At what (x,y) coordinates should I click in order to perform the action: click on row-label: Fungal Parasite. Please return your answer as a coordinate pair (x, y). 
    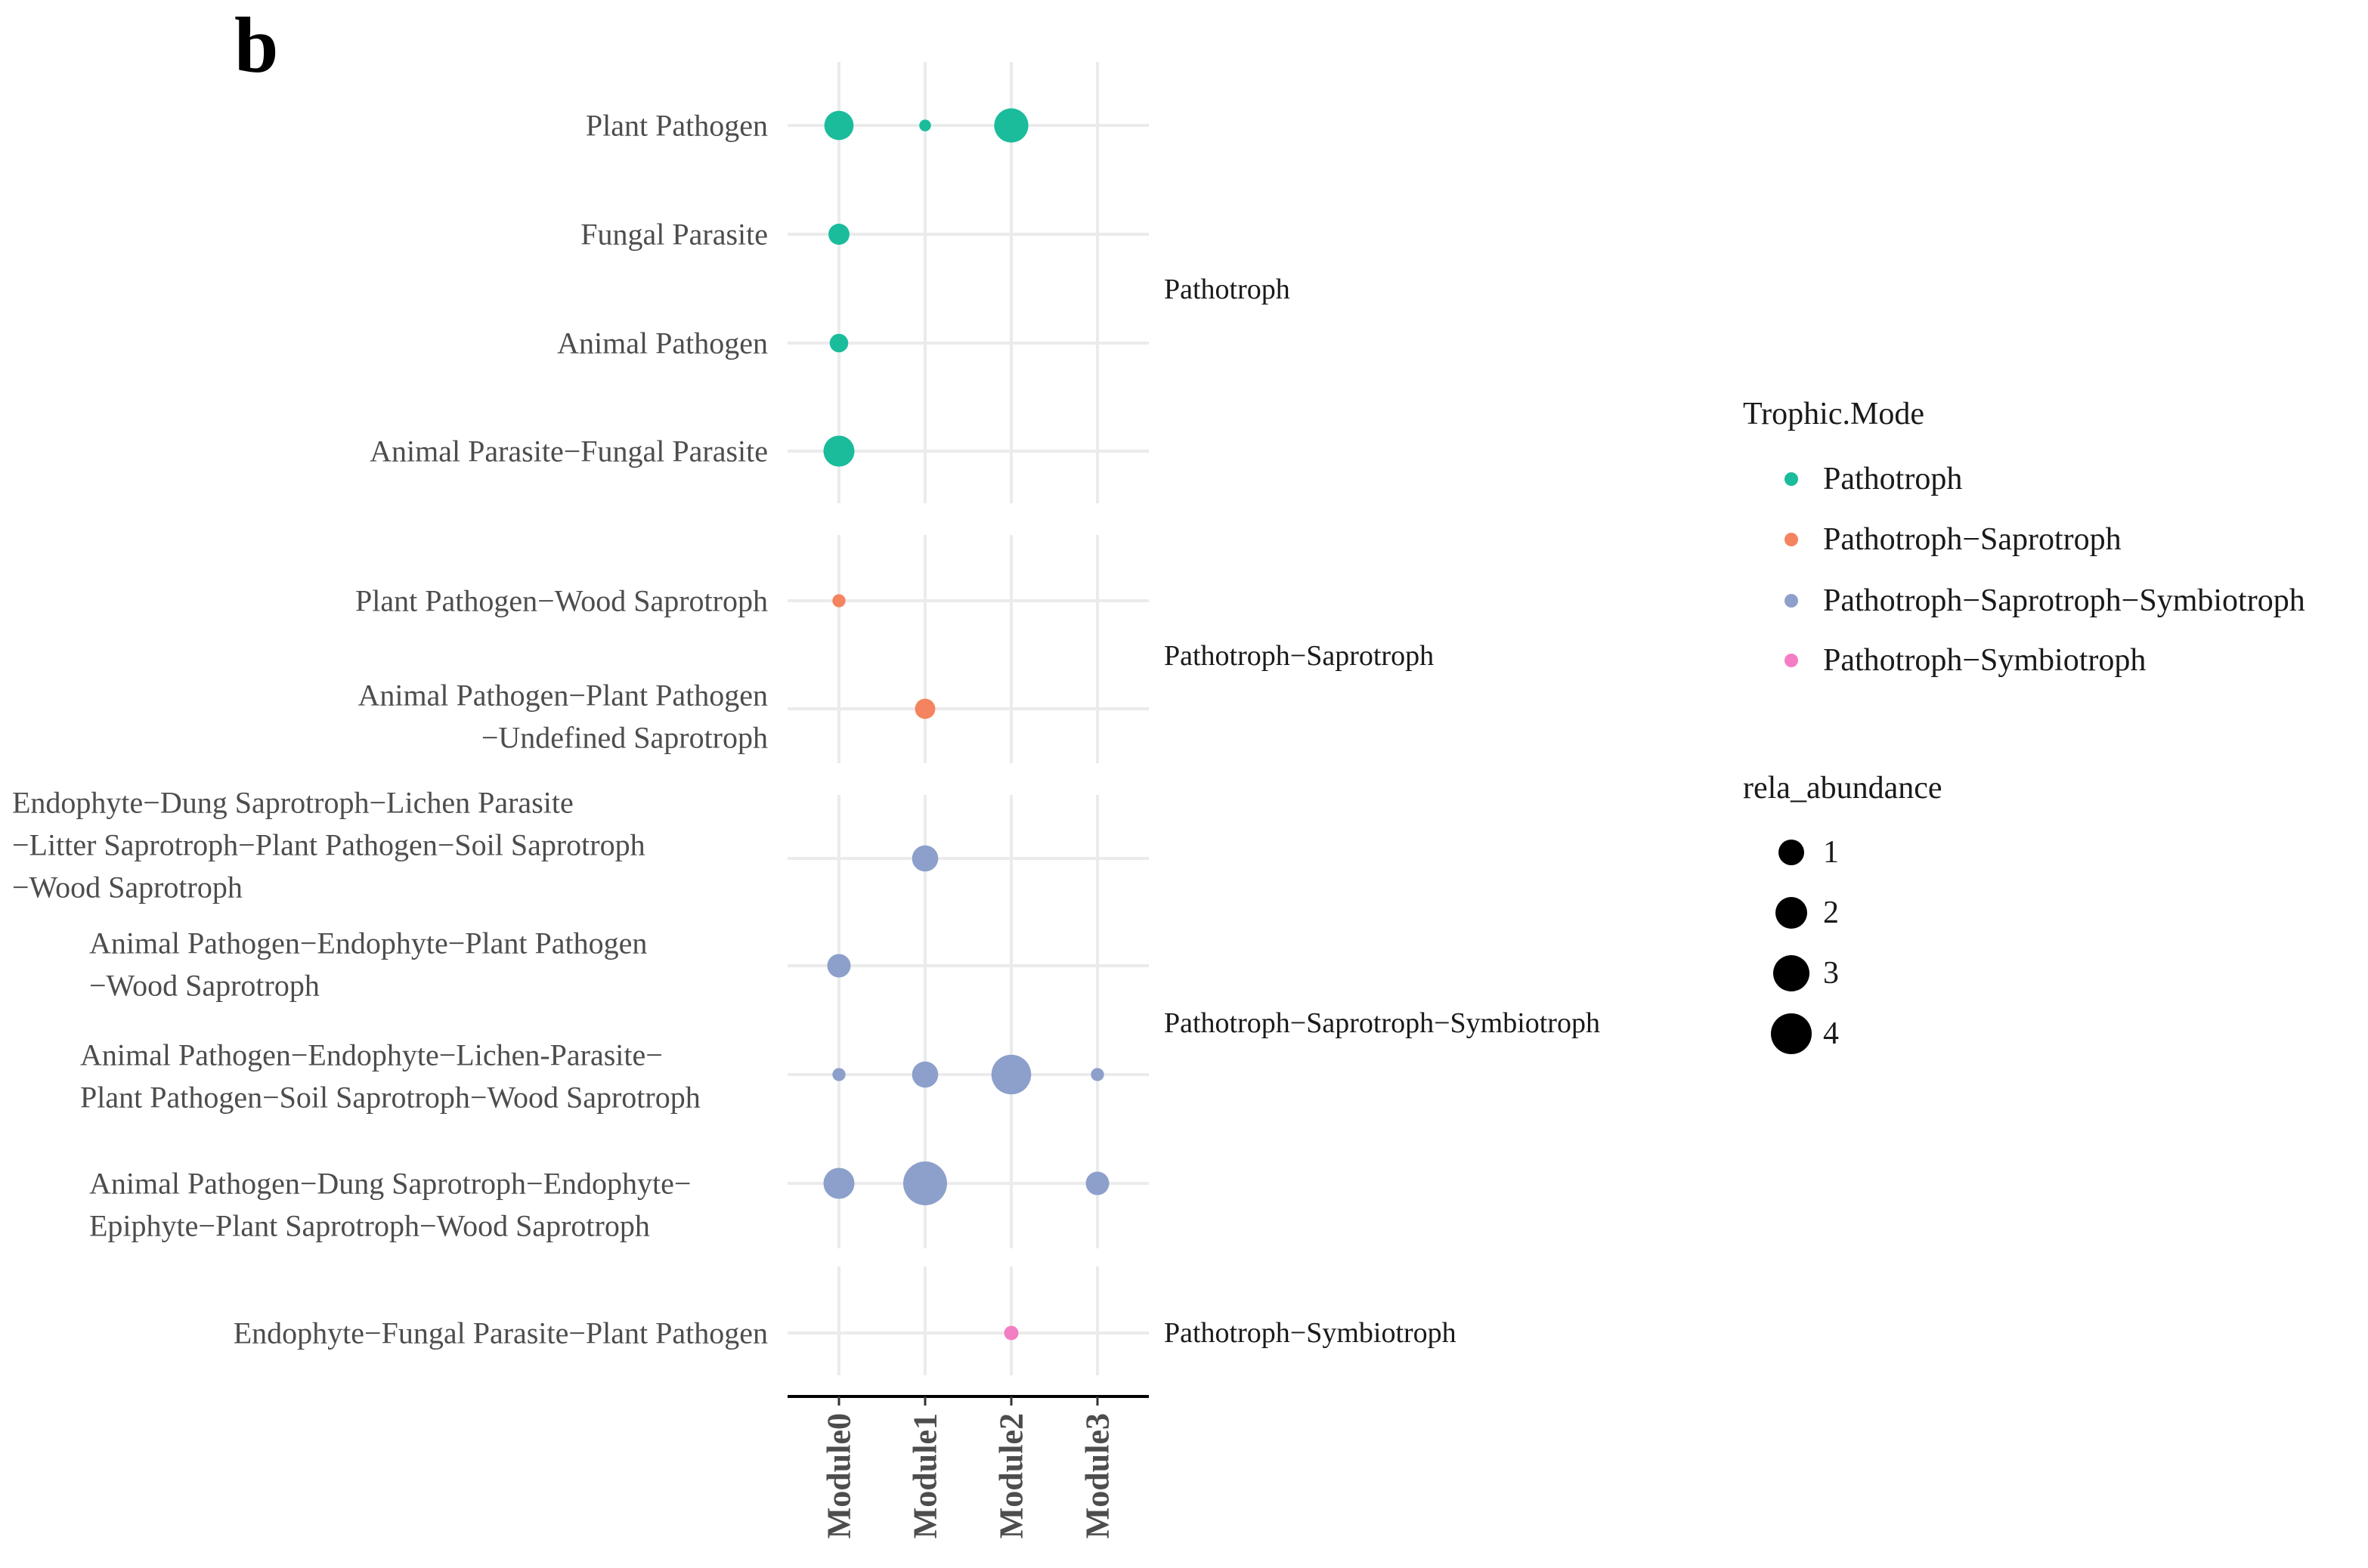
    Looking at the image, I should click on (674, 235).